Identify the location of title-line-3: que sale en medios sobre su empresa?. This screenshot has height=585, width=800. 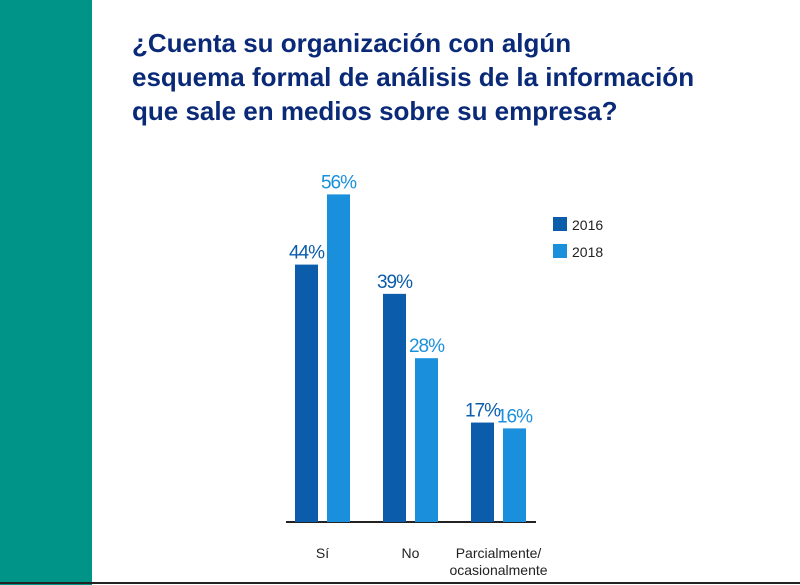
(375, 111).